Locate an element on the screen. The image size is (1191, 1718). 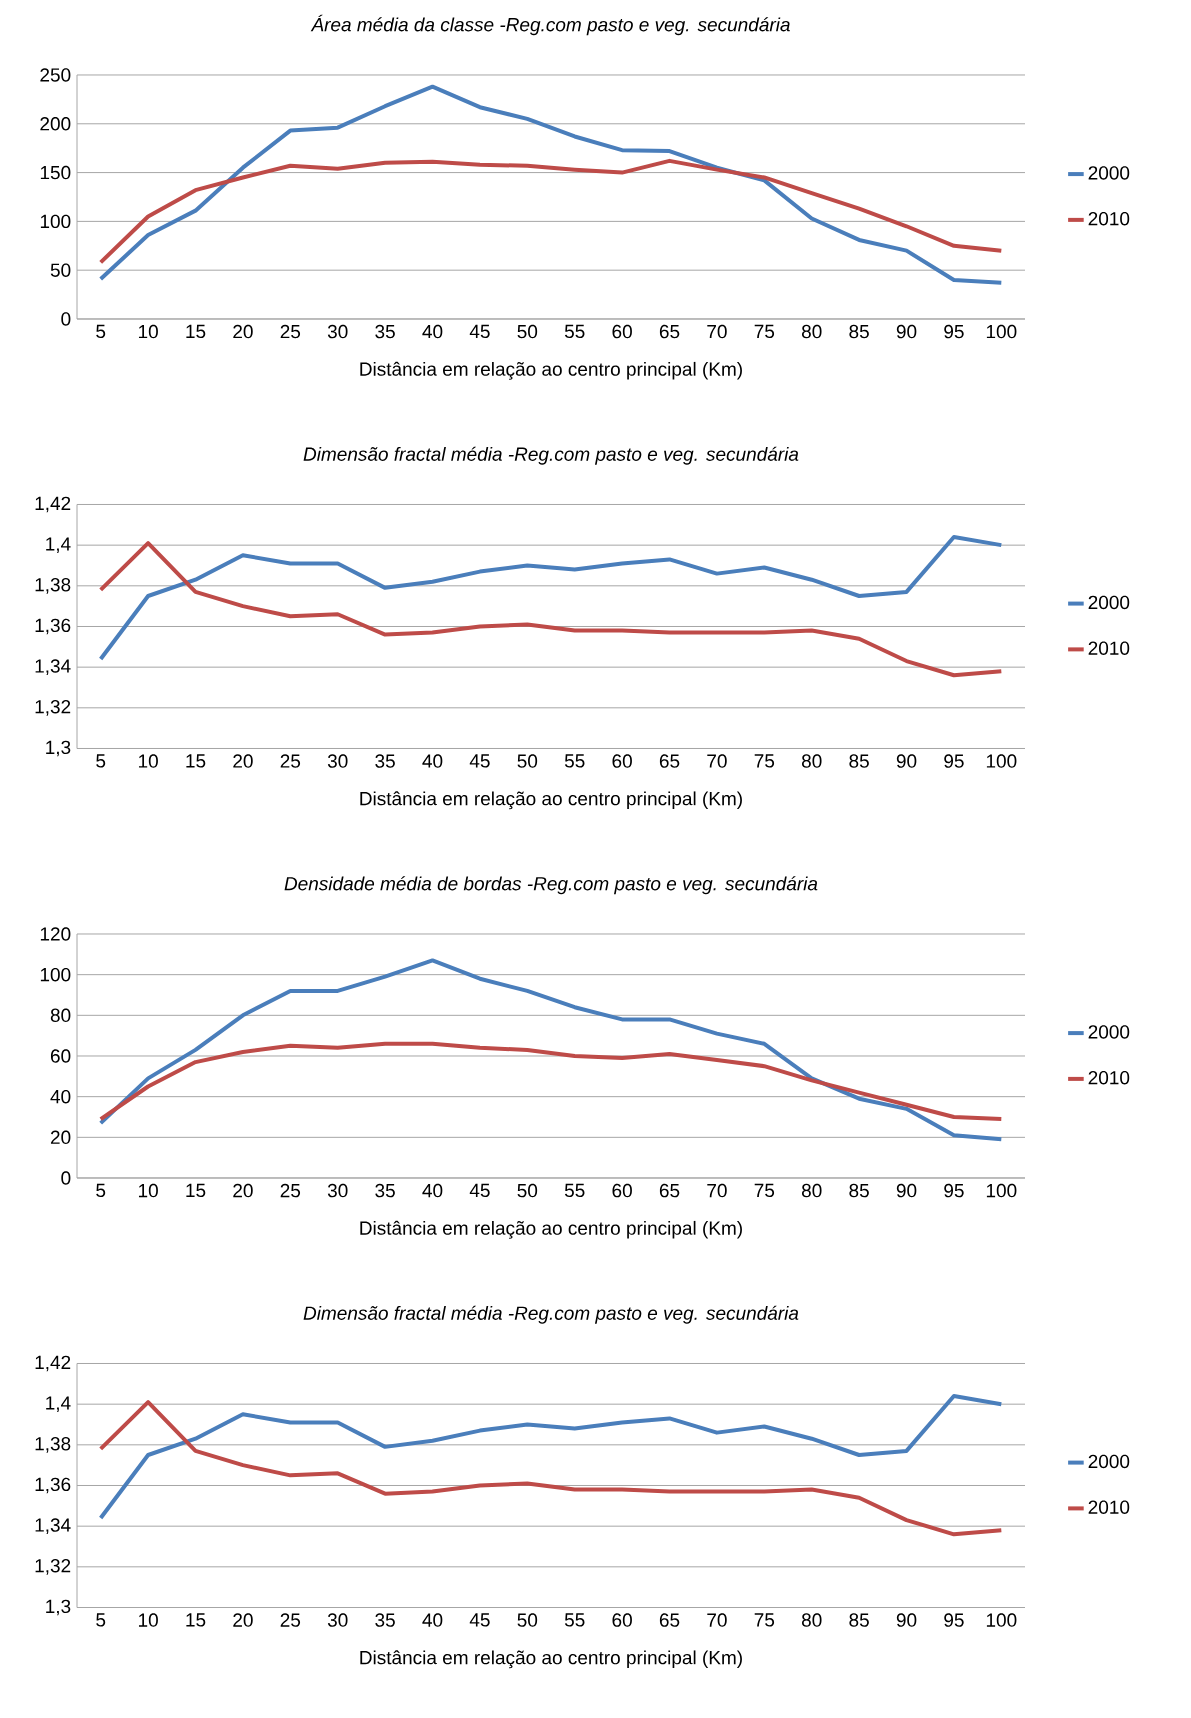
y-tick-label: 1,34 is located at coordinates (53, 1526).